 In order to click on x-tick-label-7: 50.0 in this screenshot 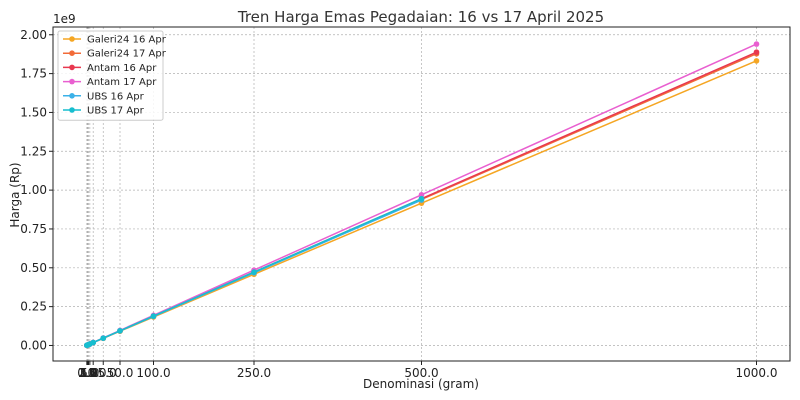, I will do `click(120, 373)`.